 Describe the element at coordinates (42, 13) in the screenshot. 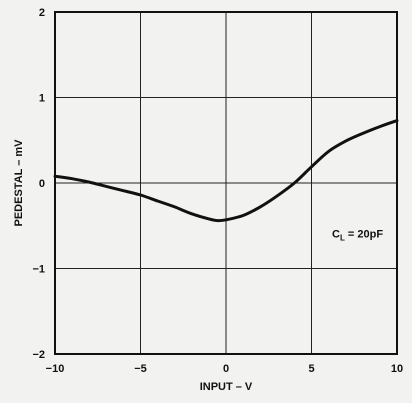

I see `y-tick-label: 2` at that location.